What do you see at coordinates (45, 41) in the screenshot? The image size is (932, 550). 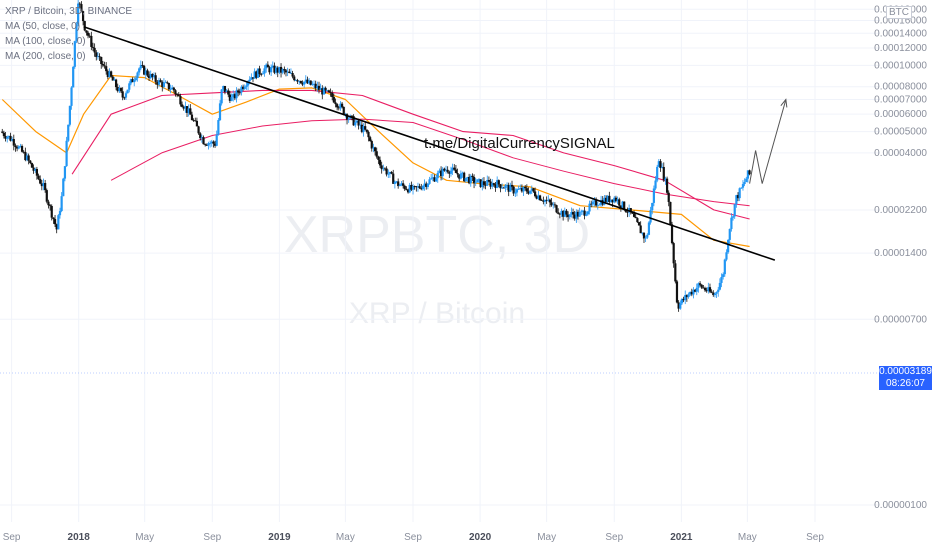 I see `ma100-legend: MA (100, close, 0)` at bounding box center [45, 41].